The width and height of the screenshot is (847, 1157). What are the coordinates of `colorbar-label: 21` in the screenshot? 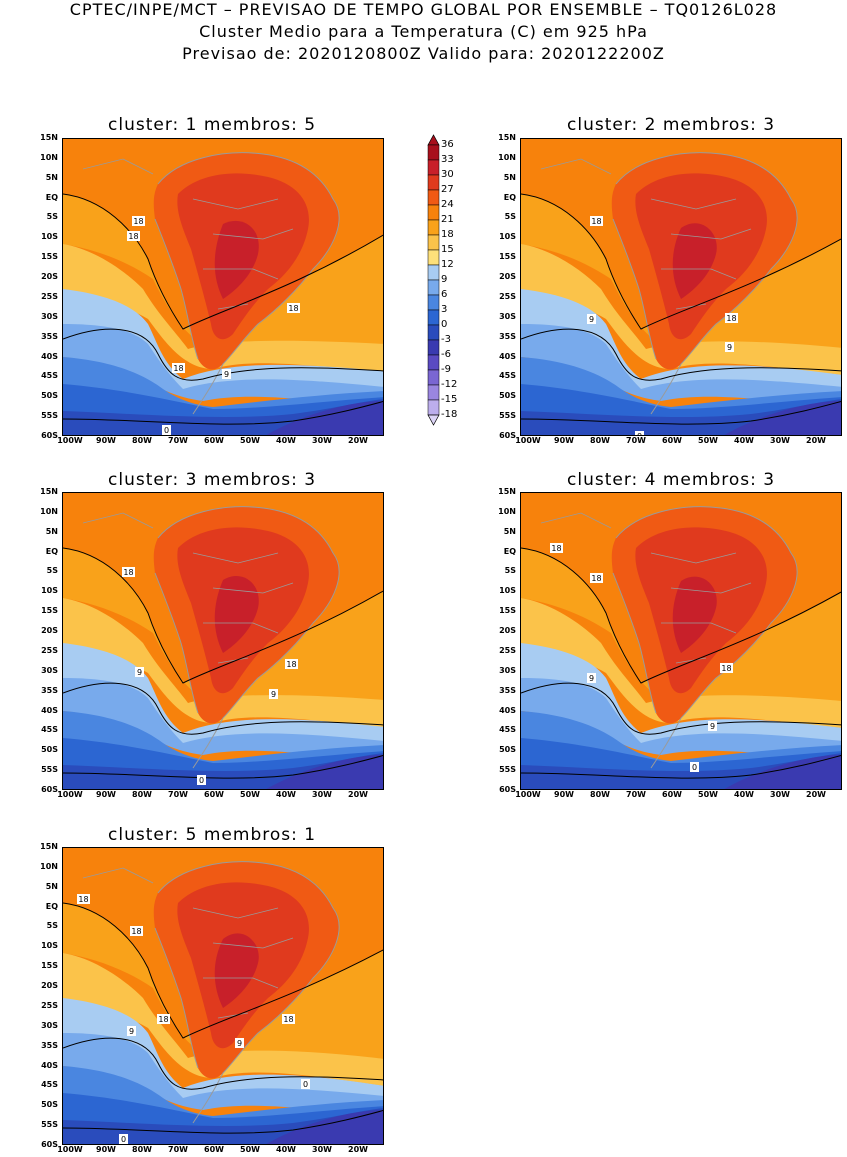 It's located at (447, 219).